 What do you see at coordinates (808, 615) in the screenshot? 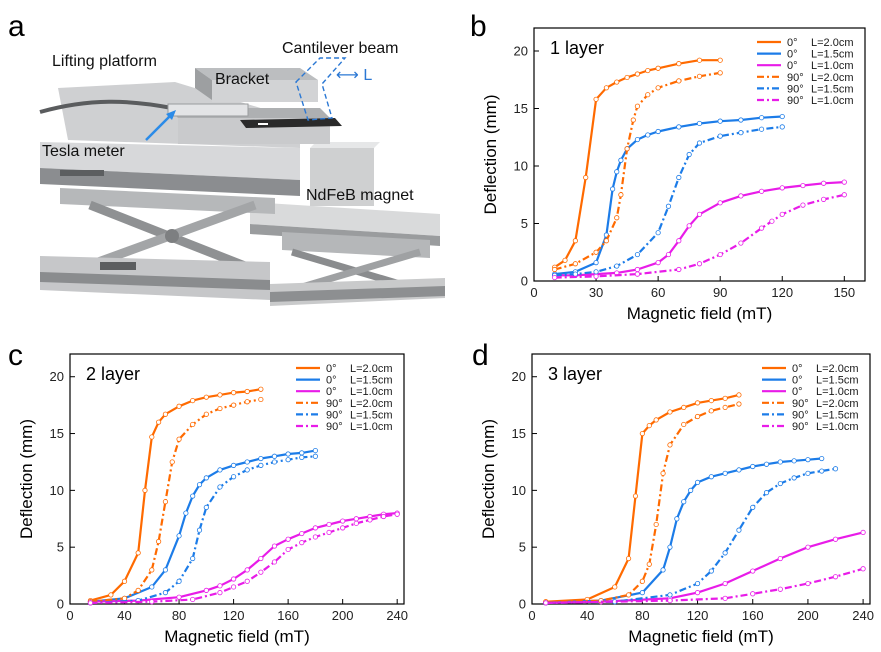
I see `x-tick-label: 200` at bounding box center [808, 615].